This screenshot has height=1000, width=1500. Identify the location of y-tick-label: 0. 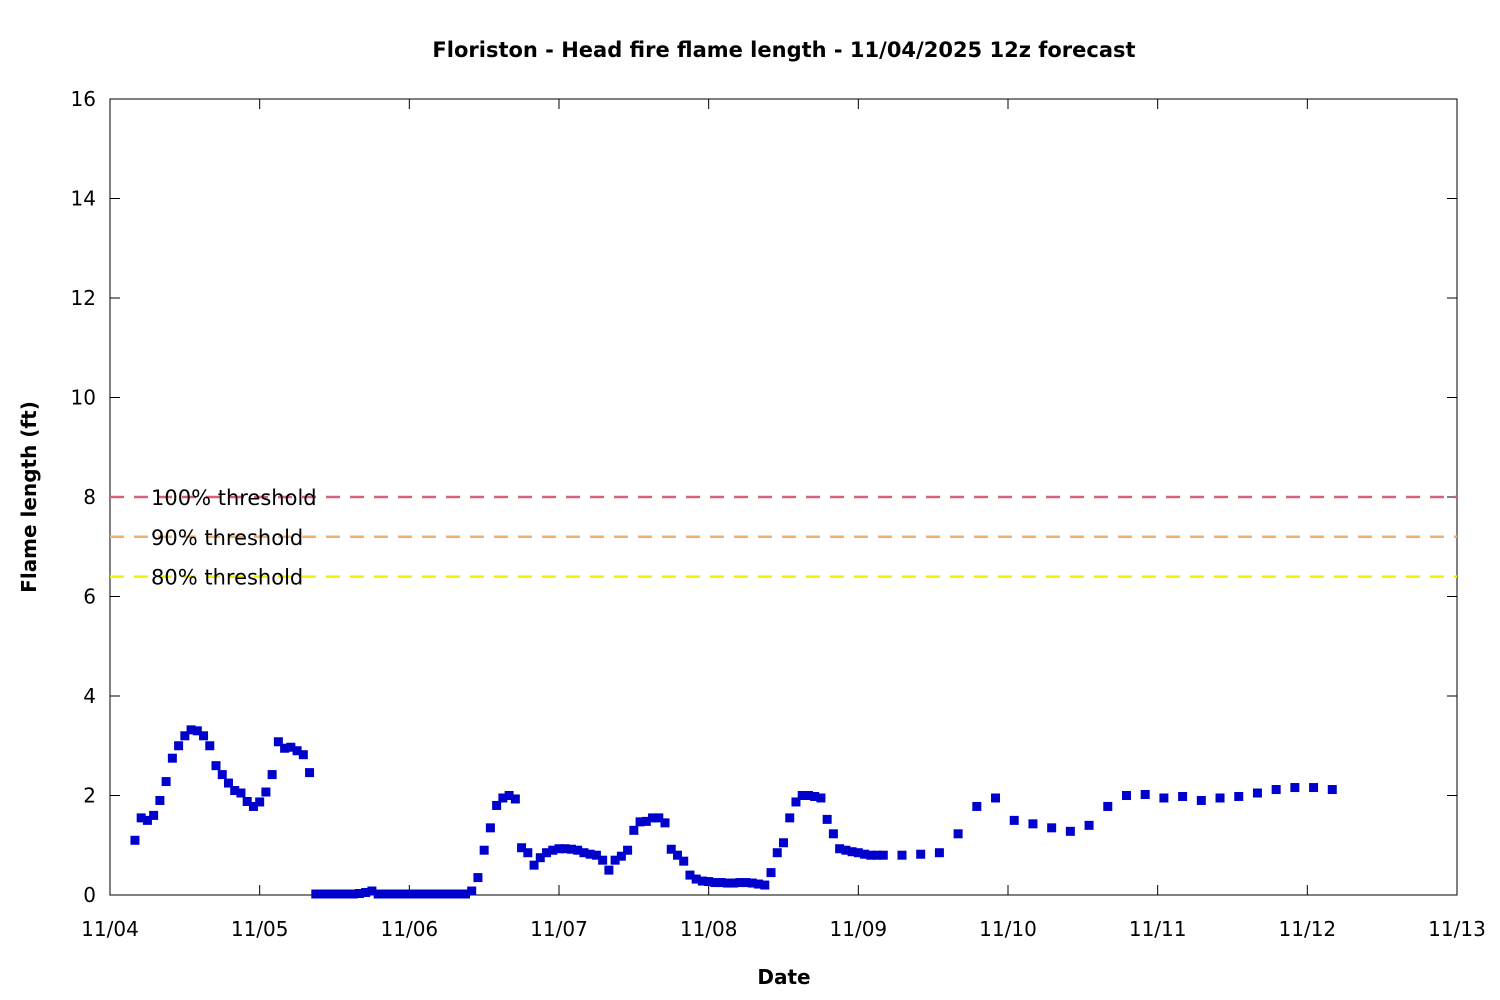
(89, 895).